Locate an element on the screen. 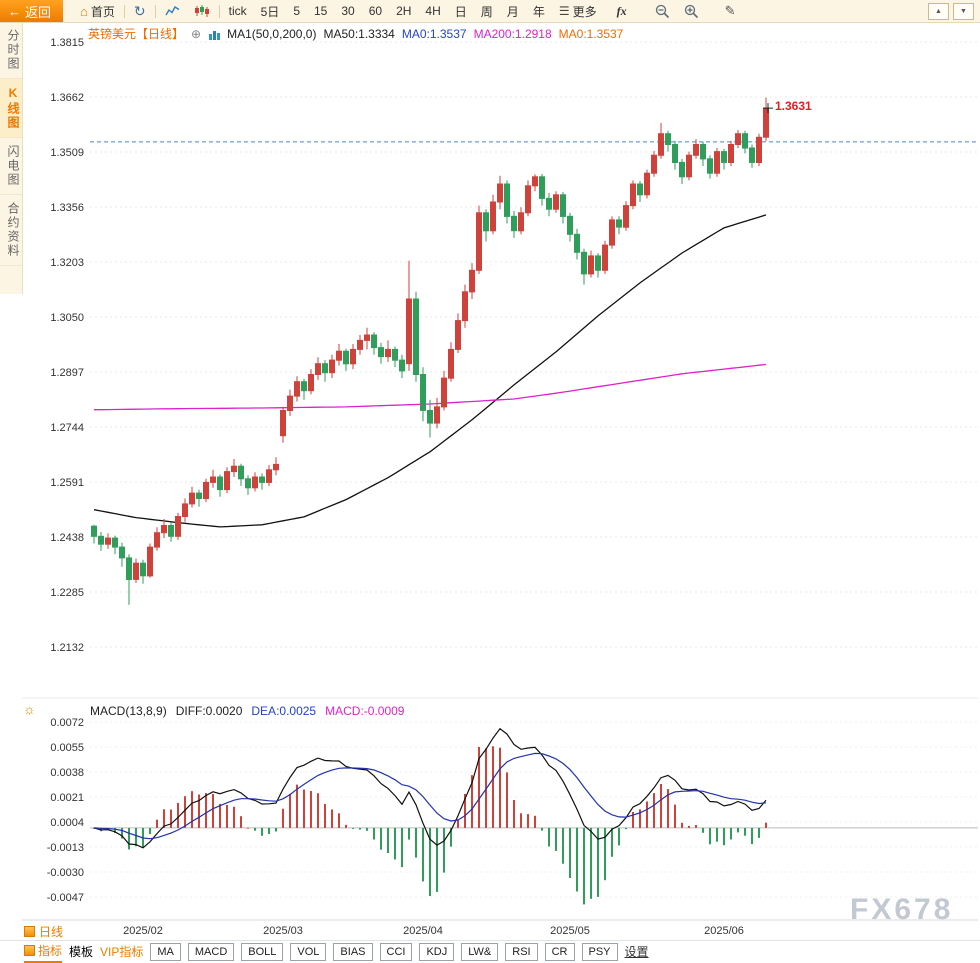 The image size is (980, 963). diff-line is located at coordinates (430, 788).